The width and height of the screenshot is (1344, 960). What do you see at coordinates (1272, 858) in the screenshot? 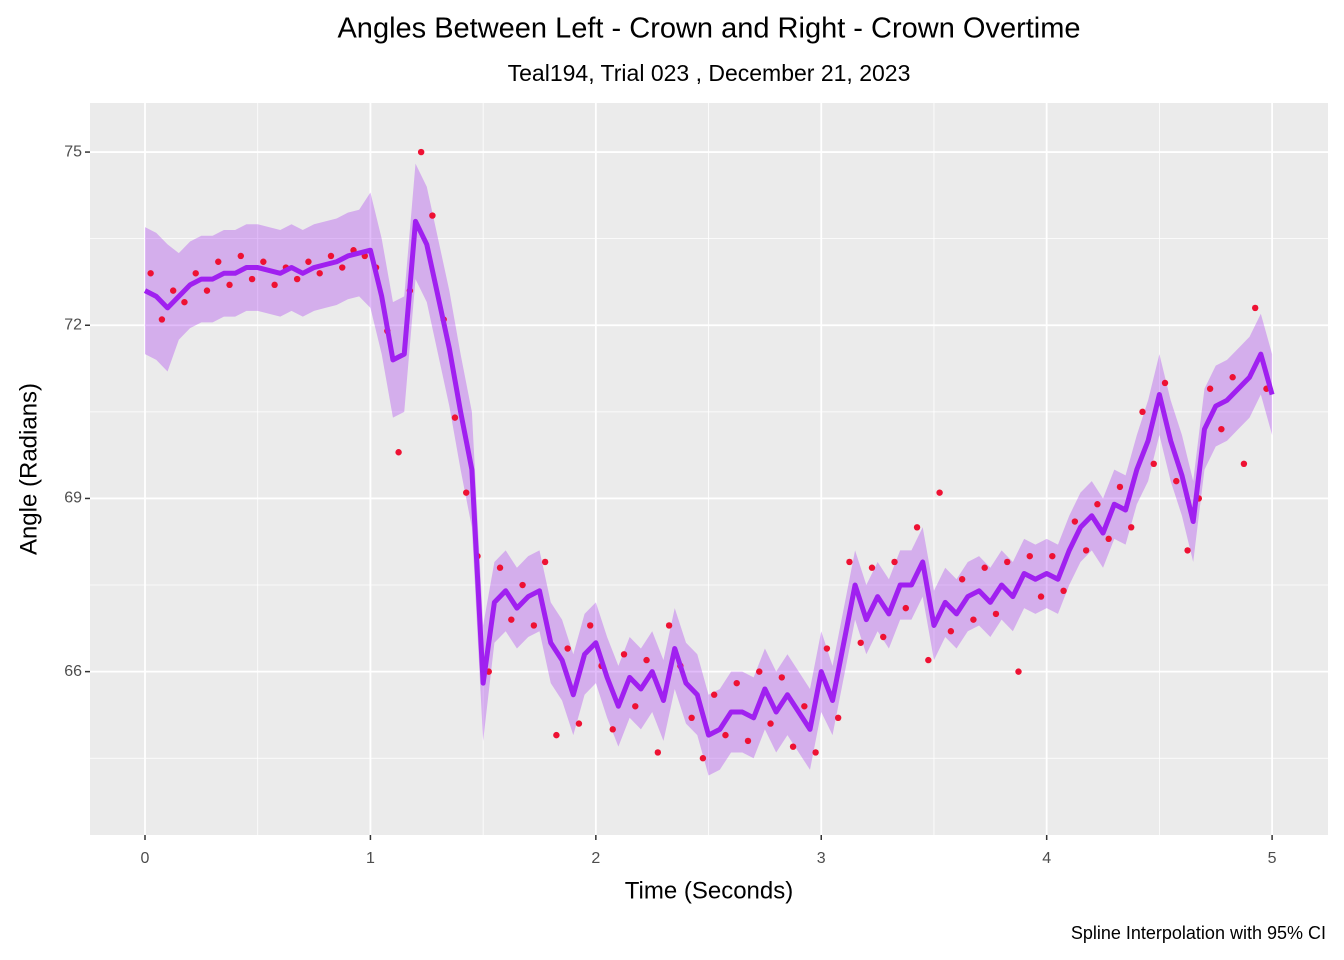
I see `x-tick-label: 5` at bounding box center [1272, 858].